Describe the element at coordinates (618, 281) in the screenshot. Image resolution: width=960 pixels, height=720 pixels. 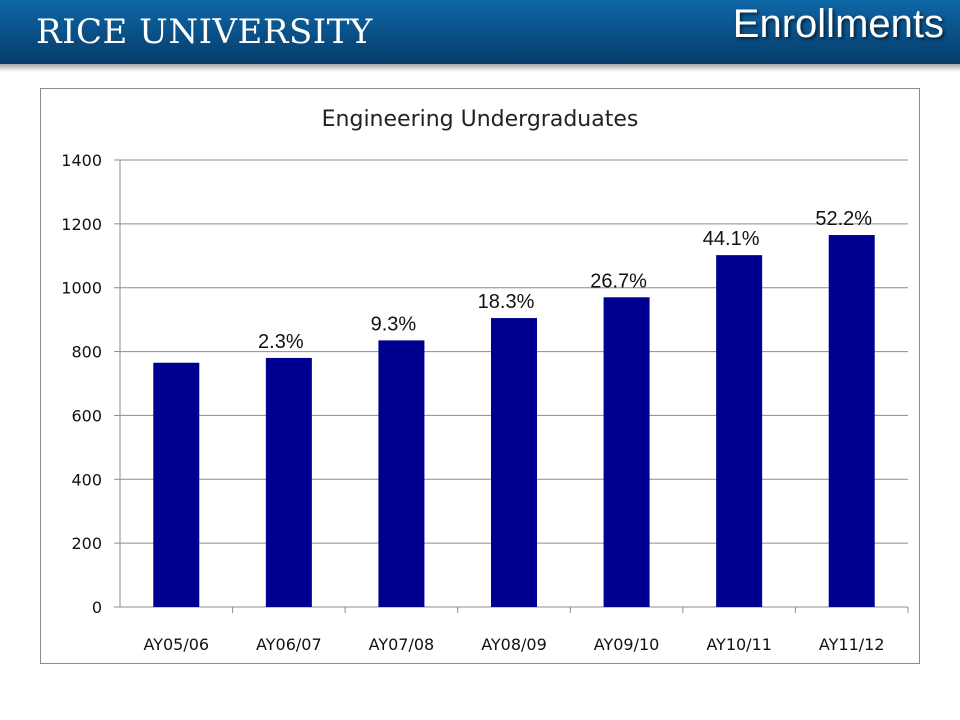
I see `data-label: 26.7%` at that location.